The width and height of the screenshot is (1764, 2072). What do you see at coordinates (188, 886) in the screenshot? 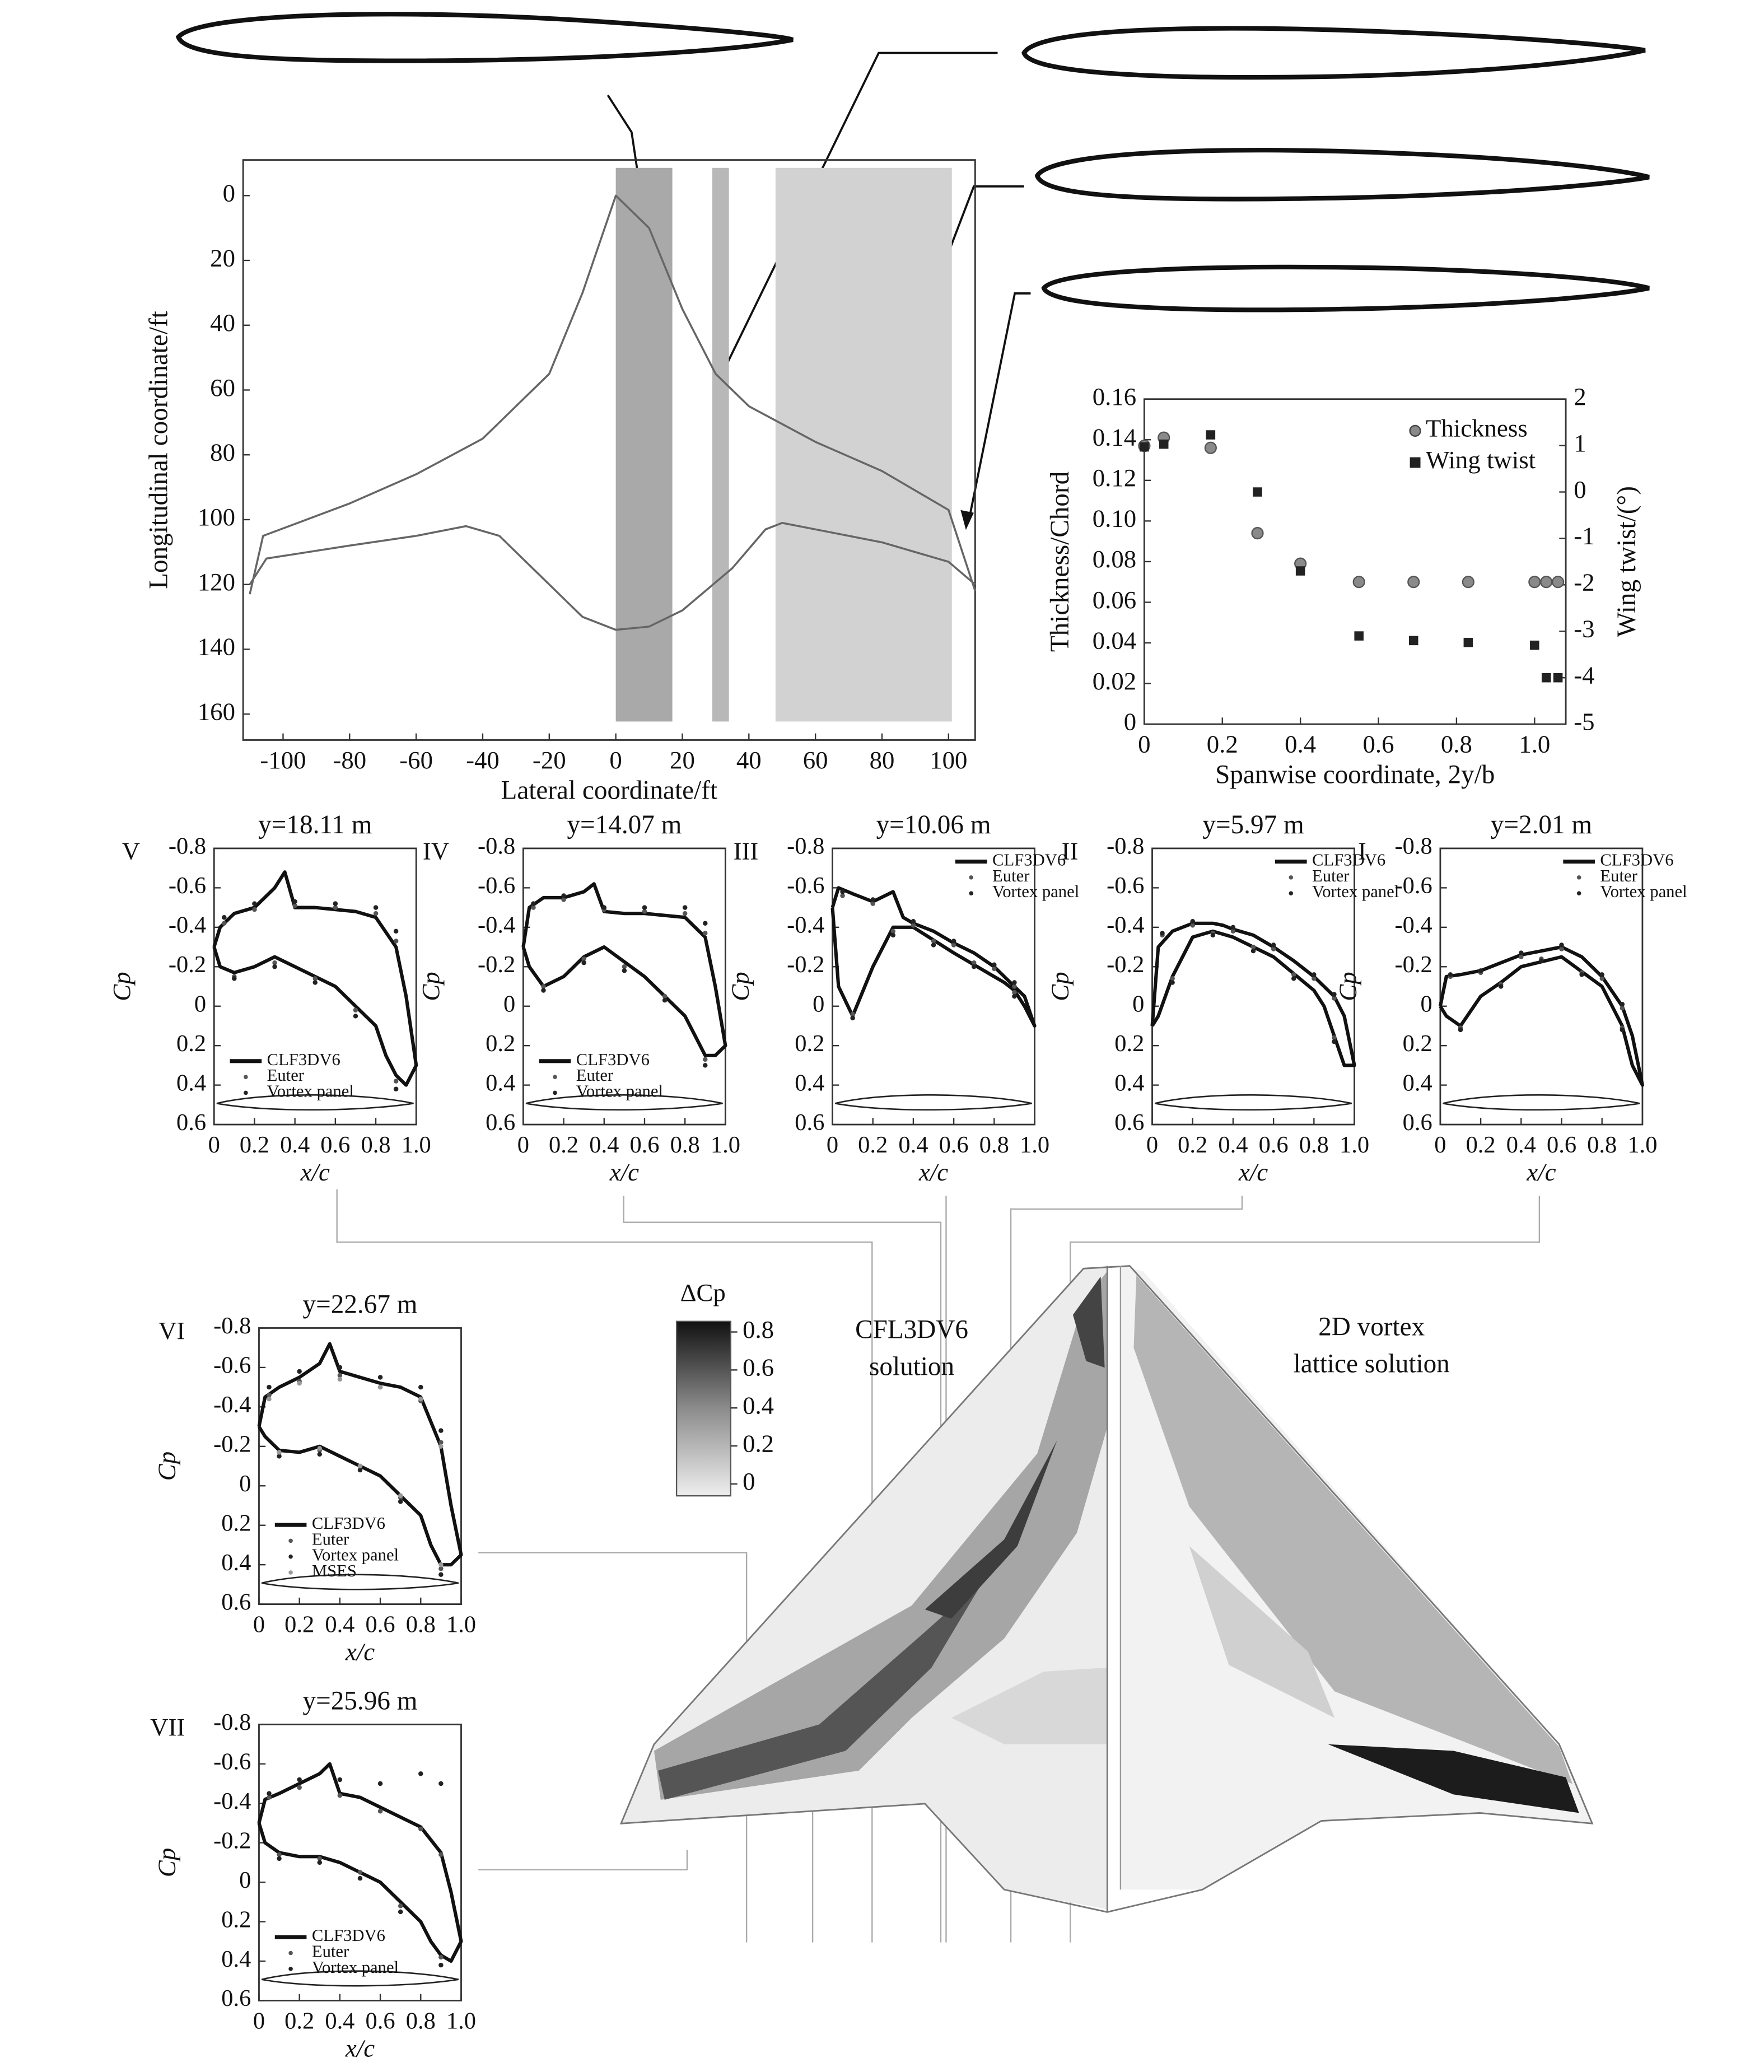
I see `y-tick-label: -0.6` at bounding box center [188, 886].